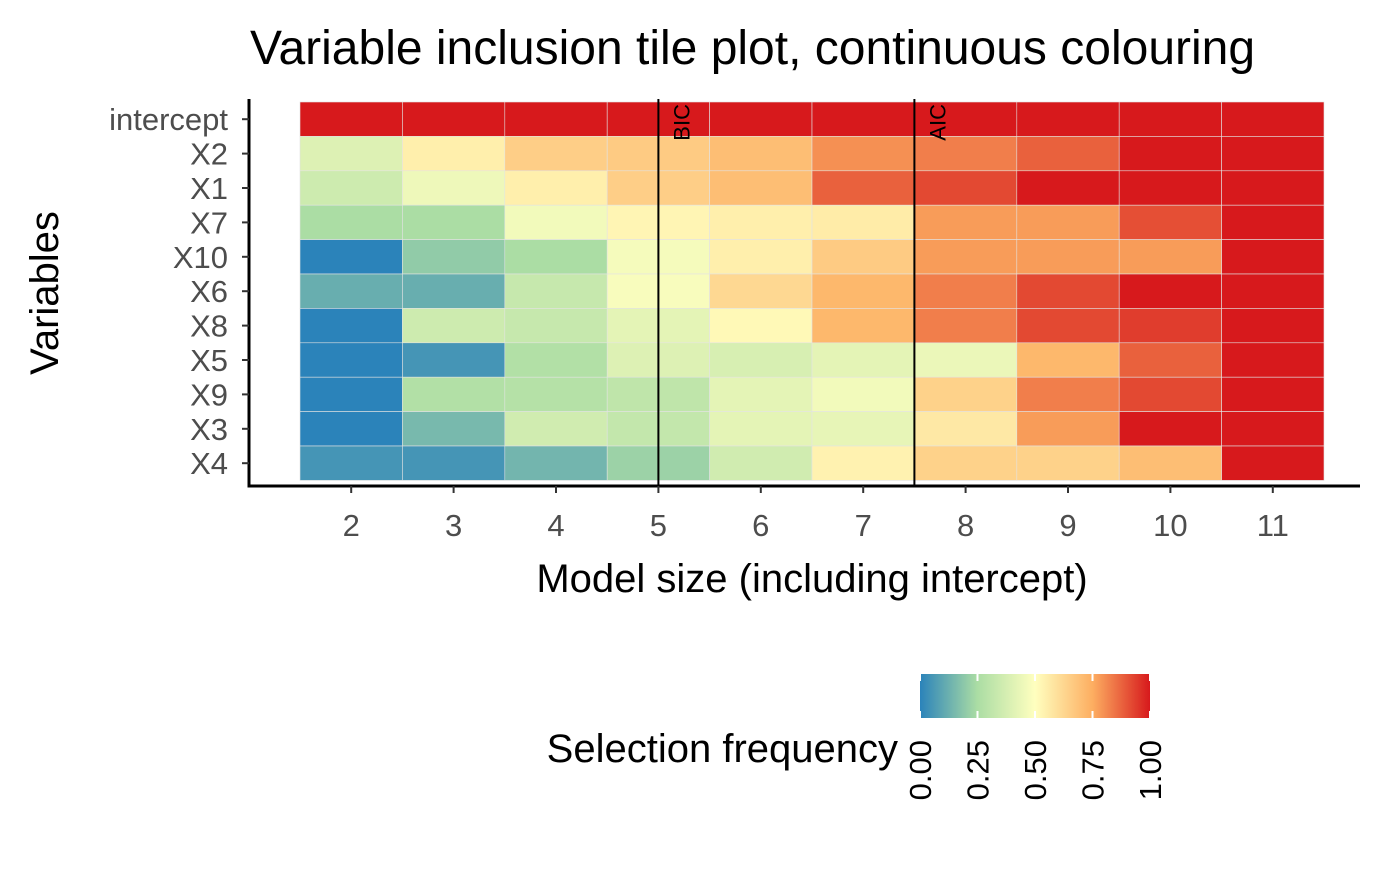  I want to click on y-axis-title: Variables, so click(45, 293).